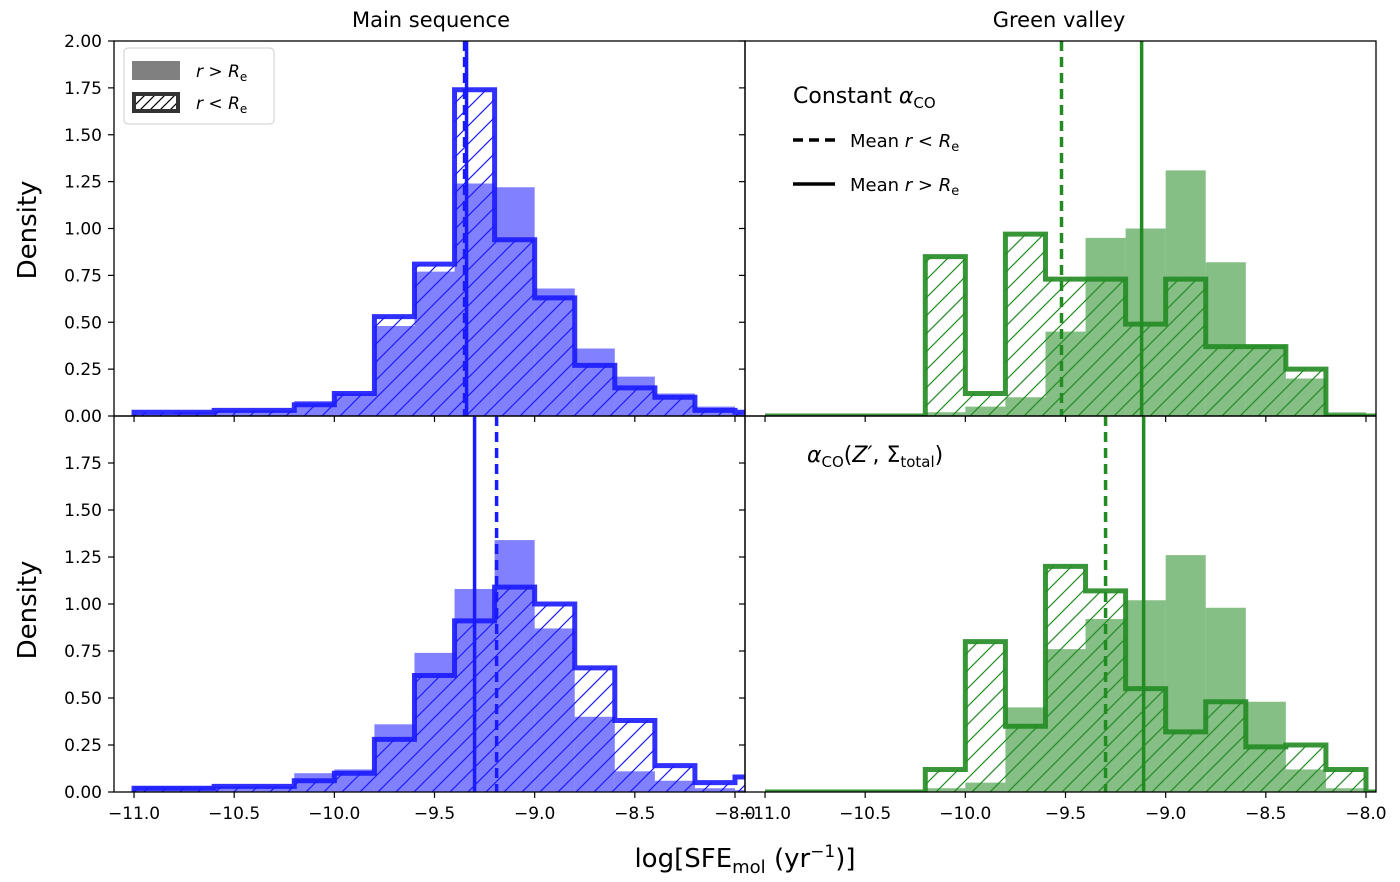  Describe the element at coordinates (431, 20) in the screenshot. I see `panel-title-left: Main sequence` at that location.